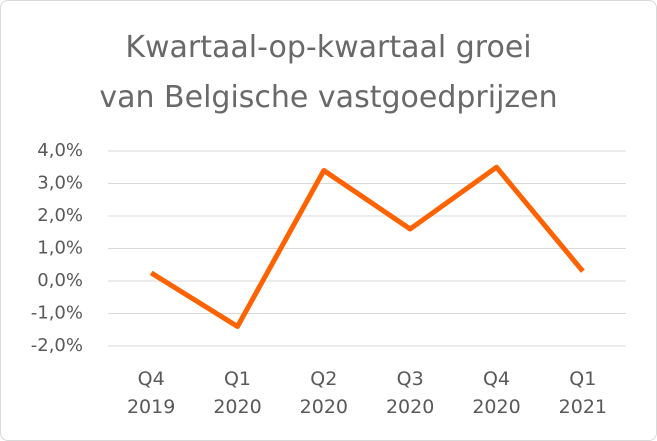 The height and width of the screenshot is (441, 657). Describe the element at coordinates (57, 345) in the screenshot. I see `y-tick-label: -2,0%` at that location.